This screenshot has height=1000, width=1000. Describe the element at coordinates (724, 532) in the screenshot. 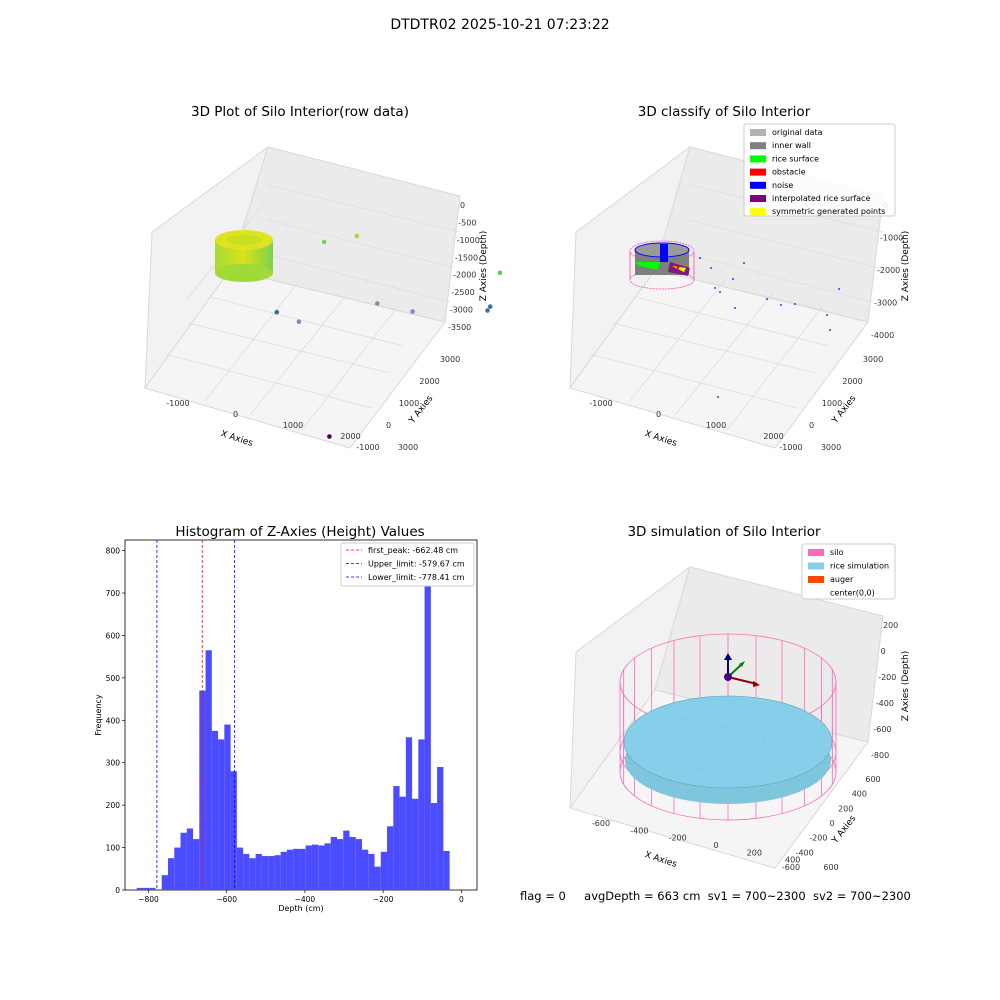

I see `sim-title: 3D simulation of Silo Interior` at that location.